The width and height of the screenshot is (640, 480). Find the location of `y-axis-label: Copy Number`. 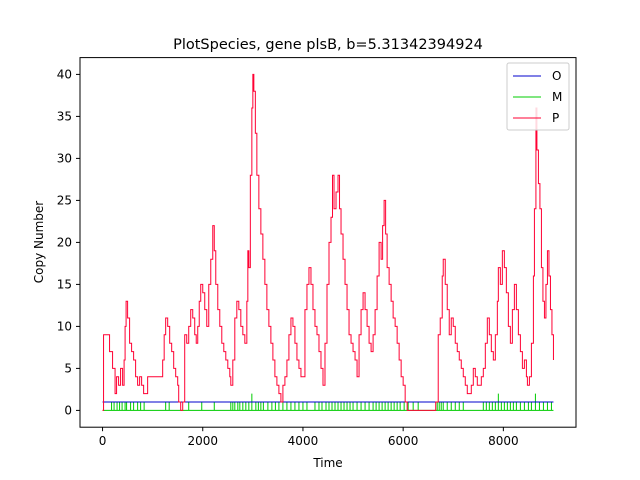

y-axis-label: Copy Number is located at coordinates (39, 242).